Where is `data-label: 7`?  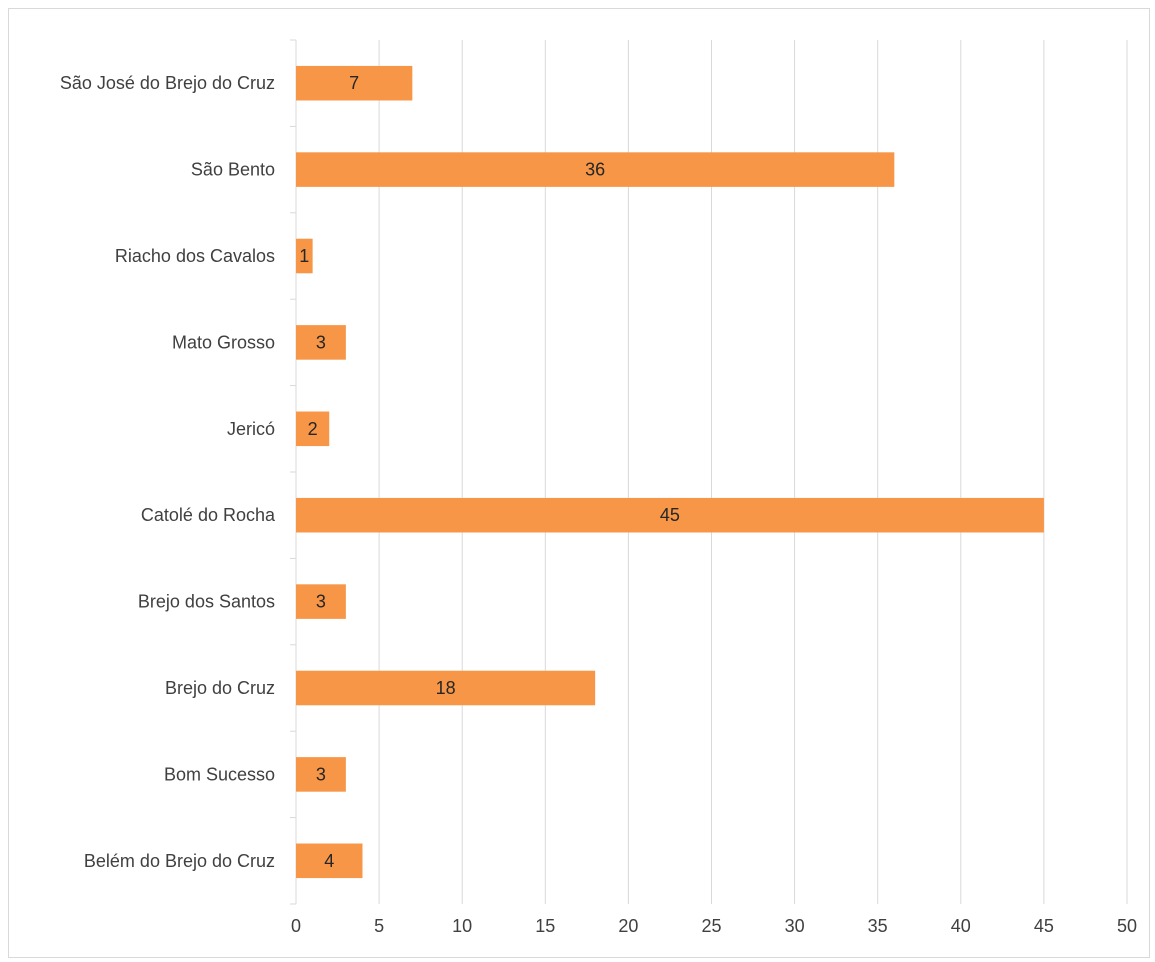
data-label: 7 is located at coordinates (354, 83).